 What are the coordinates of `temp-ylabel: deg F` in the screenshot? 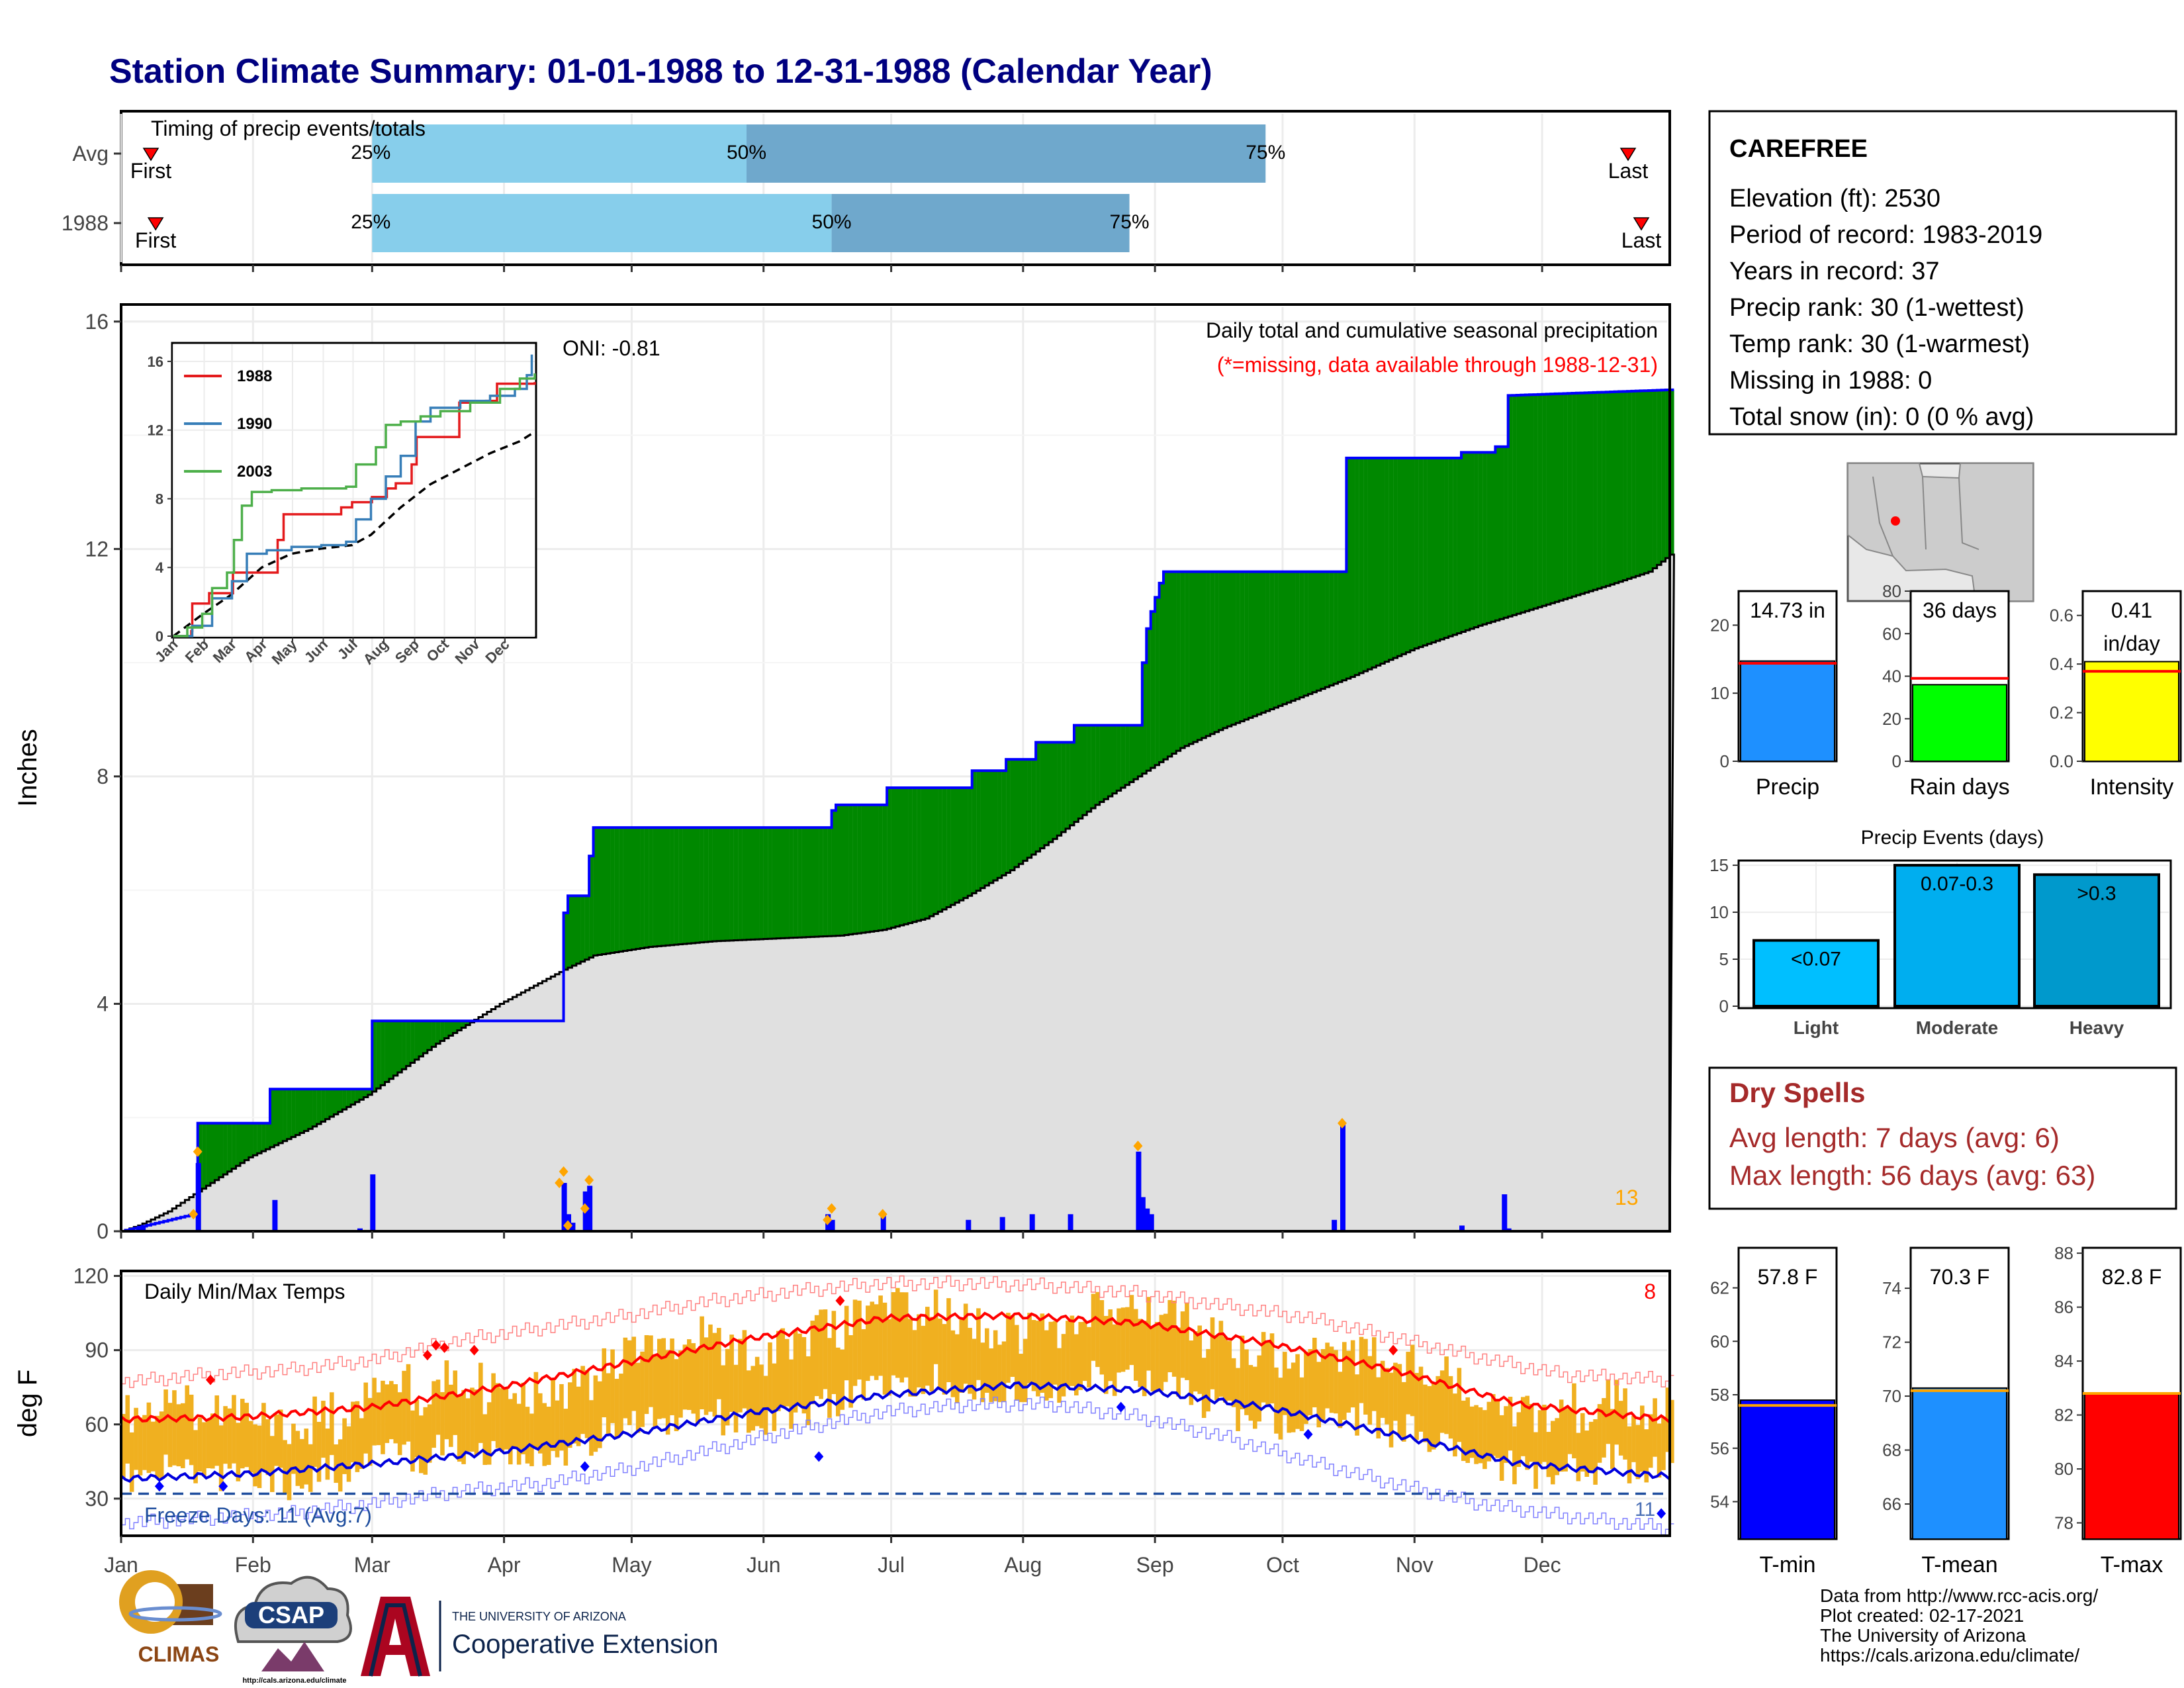 It's located at (28, 1403).